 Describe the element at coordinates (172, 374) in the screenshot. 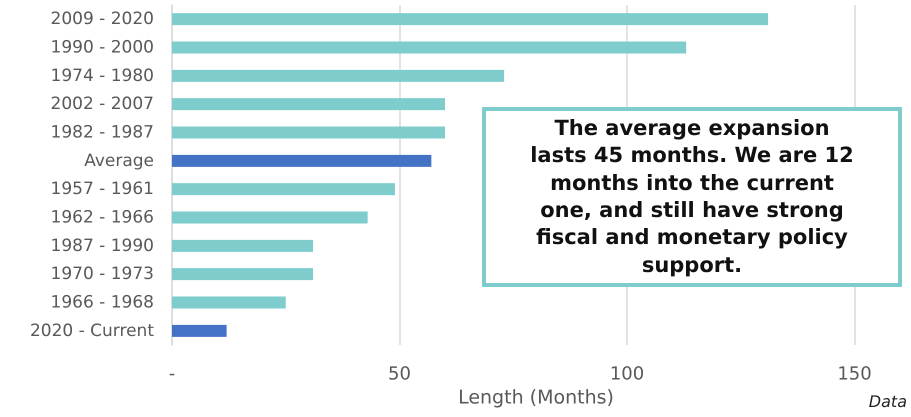

I see `x-tick-label: -` at that location.